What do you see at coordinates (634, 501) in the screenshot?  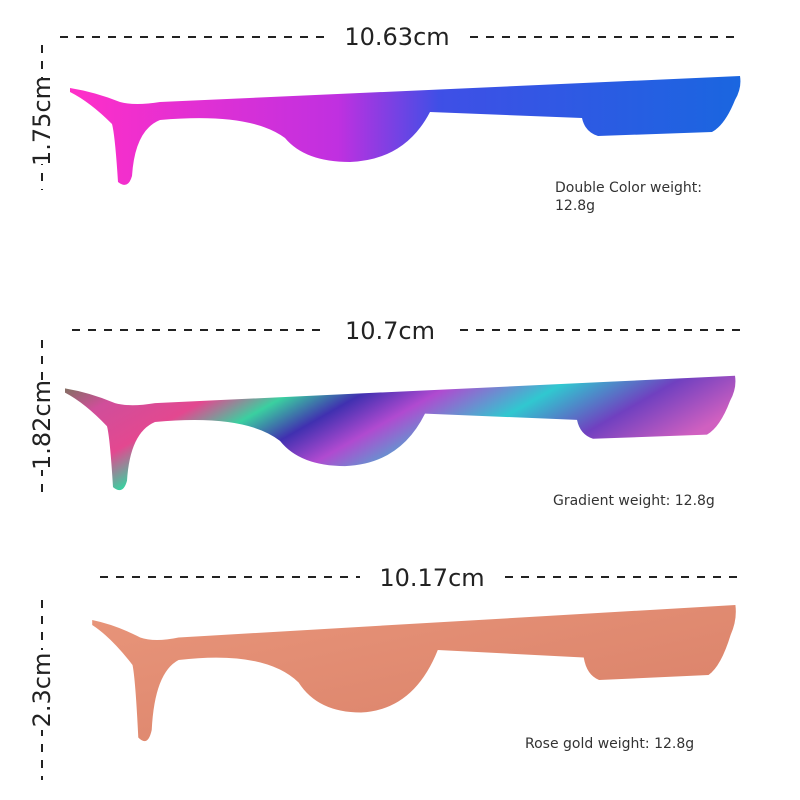 I see `weight-text: Gradient weight: 12.8g` at bounding box center [634, 501].